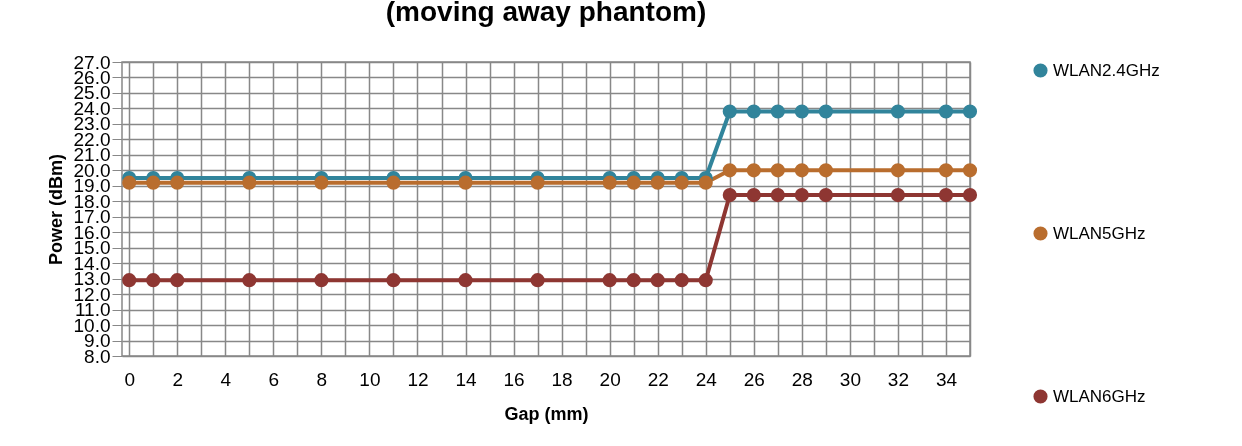 The width and height of the screenshot is (1242, 446). What do you see at coordinates (610, 379) in the screenshot?
I see `x-tick-label: 20` at bounding box center [610, 379].